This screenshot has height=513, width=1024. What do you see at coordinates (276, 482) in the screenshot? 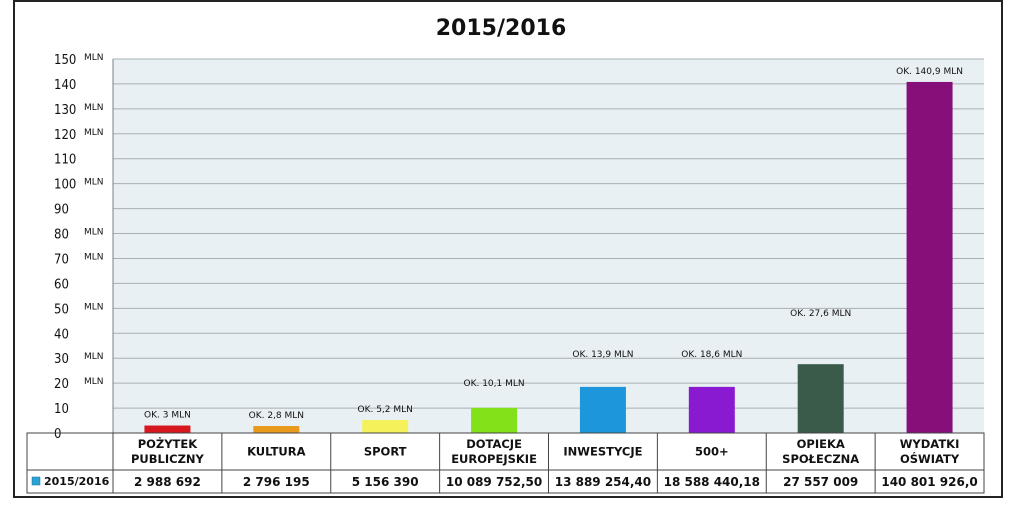
I see `table-value: 2 796 195` at bounding box center [276, 482].